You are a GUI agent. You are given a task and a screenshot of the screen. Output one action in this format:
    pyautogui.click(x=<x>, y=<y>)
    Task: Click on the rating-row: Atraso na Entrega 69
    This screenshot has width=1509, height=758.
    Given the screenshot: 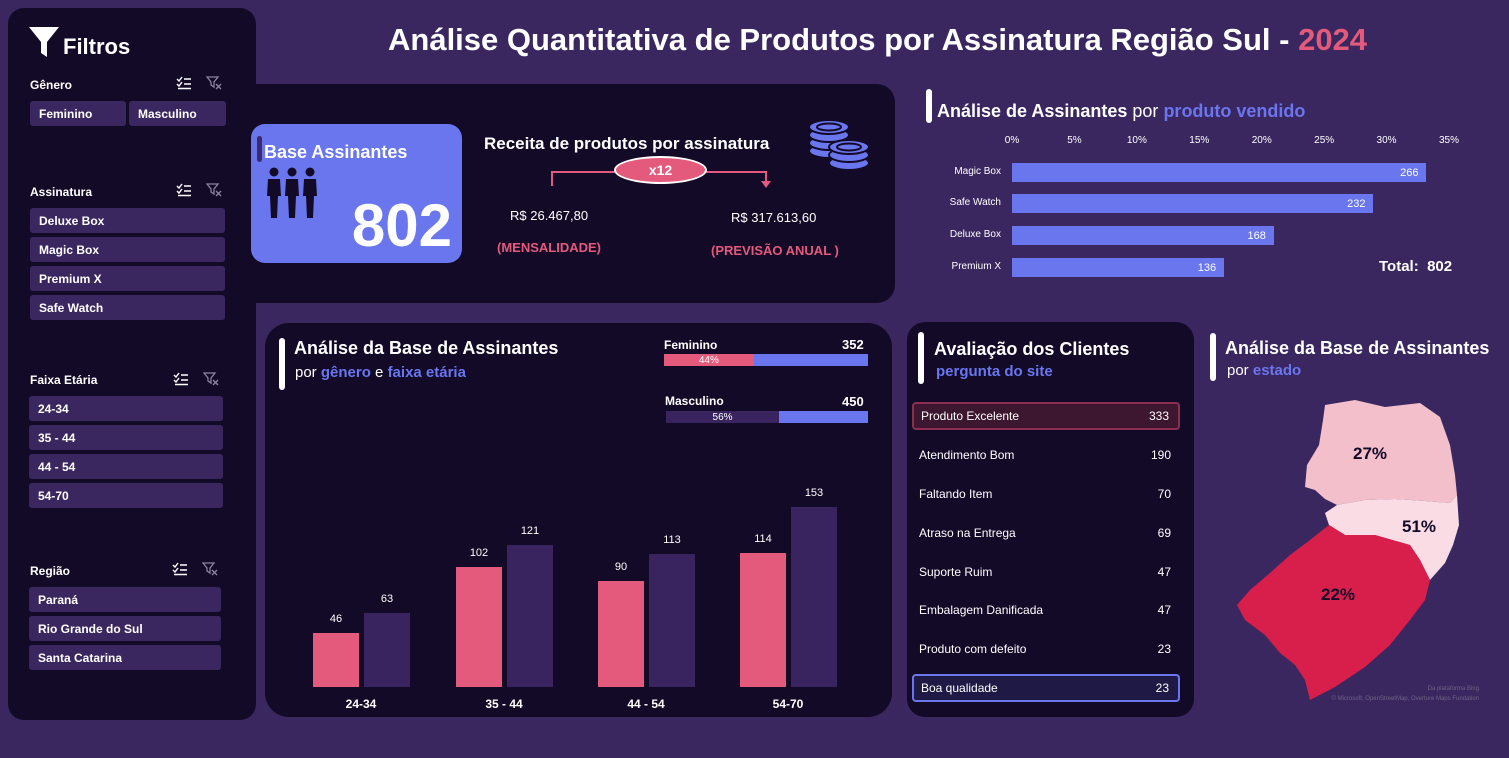 What is the action you would take?
    pyautogui.click(x=1046, y=533)
    